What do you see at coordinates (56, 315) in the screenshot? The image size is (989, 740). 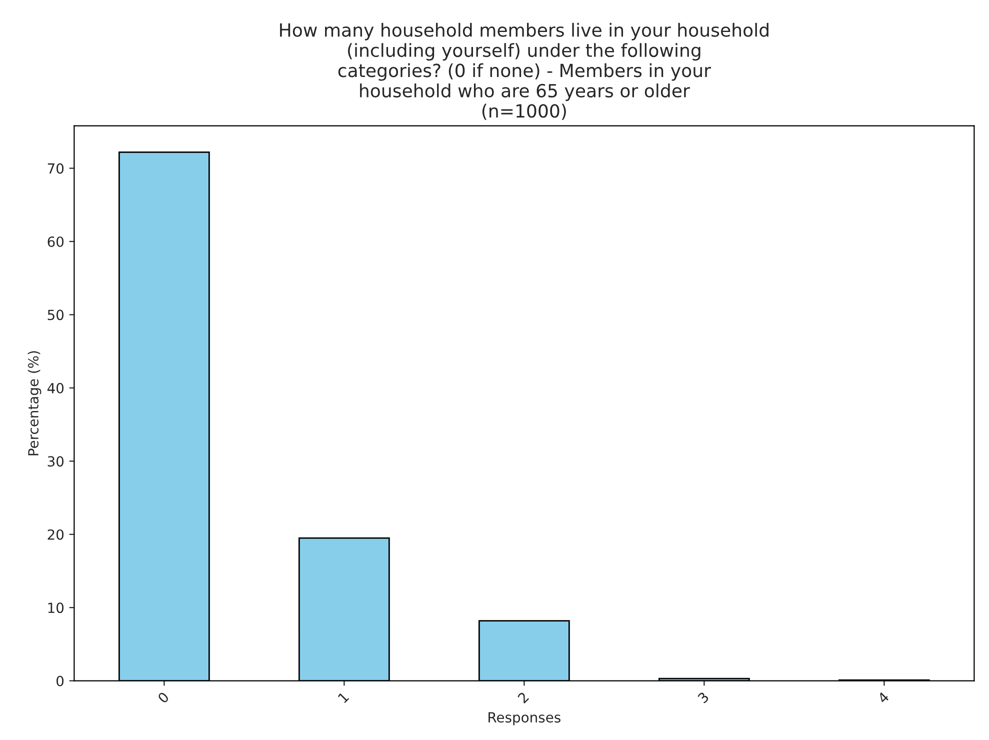 I see `y-tick-label: 50` at bounding box center [56, 315].